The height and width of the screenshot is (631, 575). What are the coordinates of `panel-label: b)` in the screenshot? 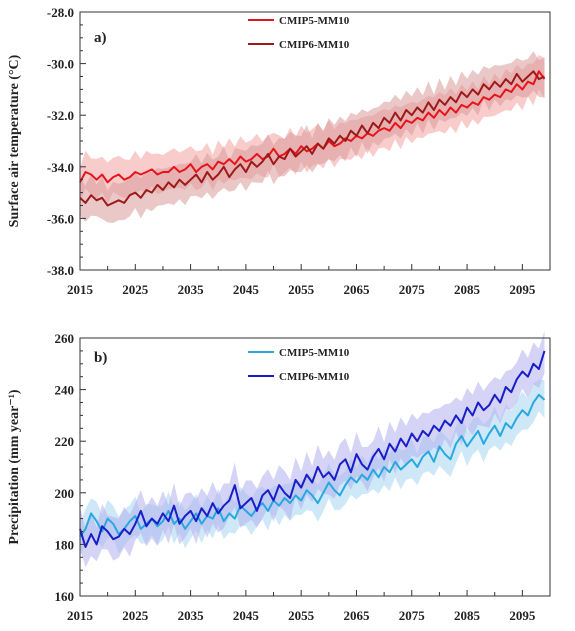 It's located at (100, 358).